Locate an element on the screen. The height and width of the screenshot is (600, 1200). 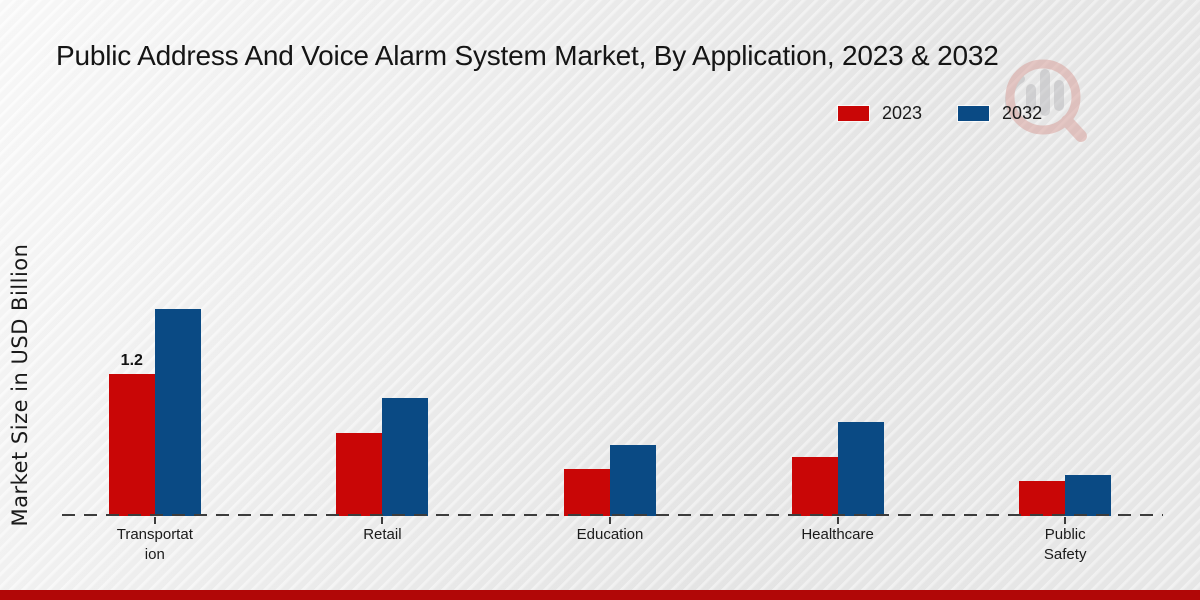
x-axis-baseline is located at coordinates (612, 515).